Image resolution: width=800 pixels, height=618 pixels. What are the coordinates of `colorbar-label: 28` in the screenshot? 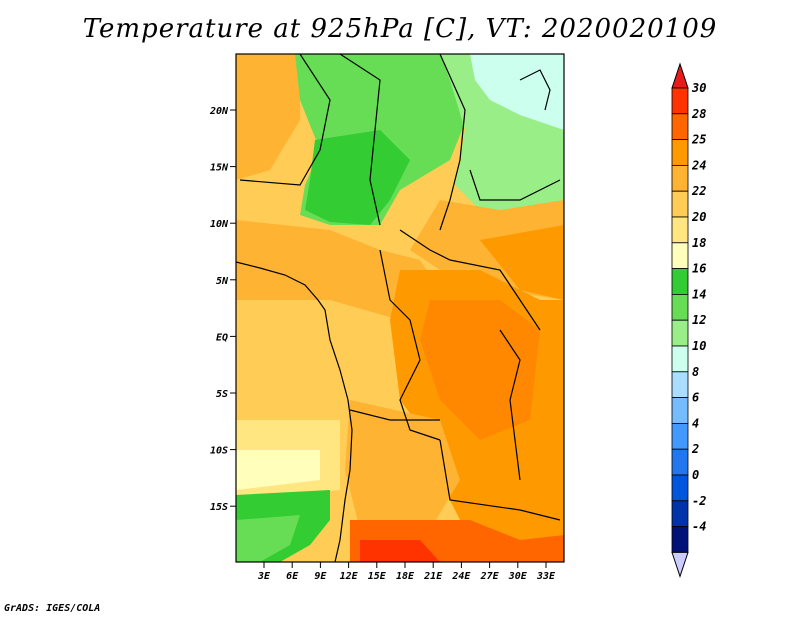 It's located at (698, 114).